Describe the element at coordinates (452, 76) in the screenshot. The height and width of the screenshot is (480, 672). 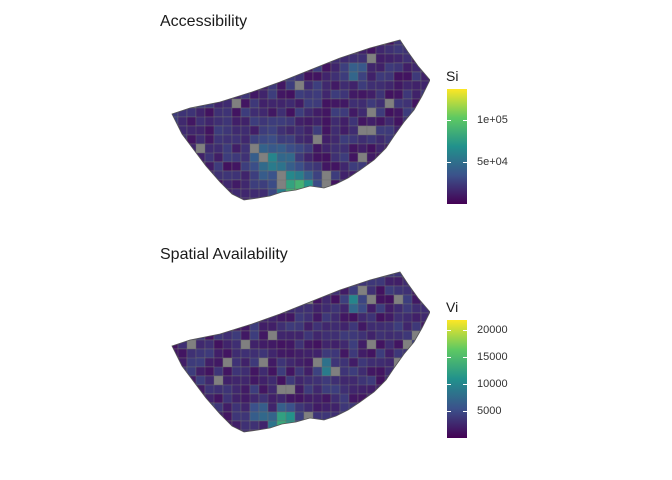
I see `si-legend-title: Si` at that location.